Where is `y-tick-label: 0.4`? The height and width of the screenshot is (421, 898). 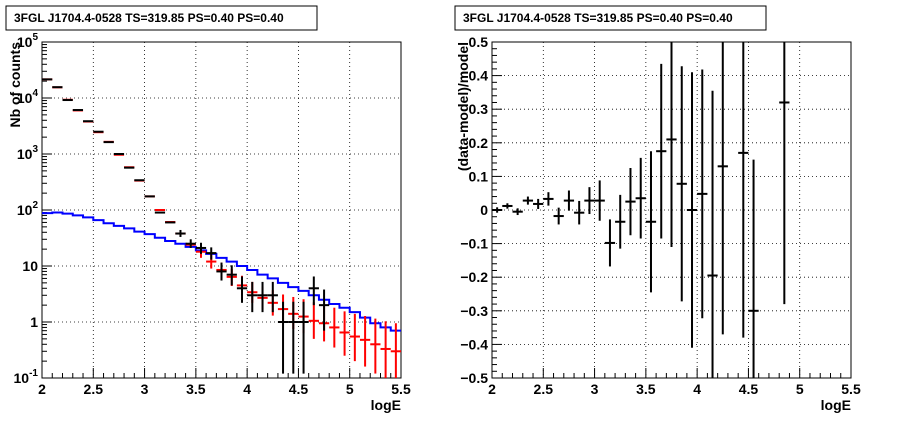
y-tick-label: 0.4 is located at coordinates (479, 76).